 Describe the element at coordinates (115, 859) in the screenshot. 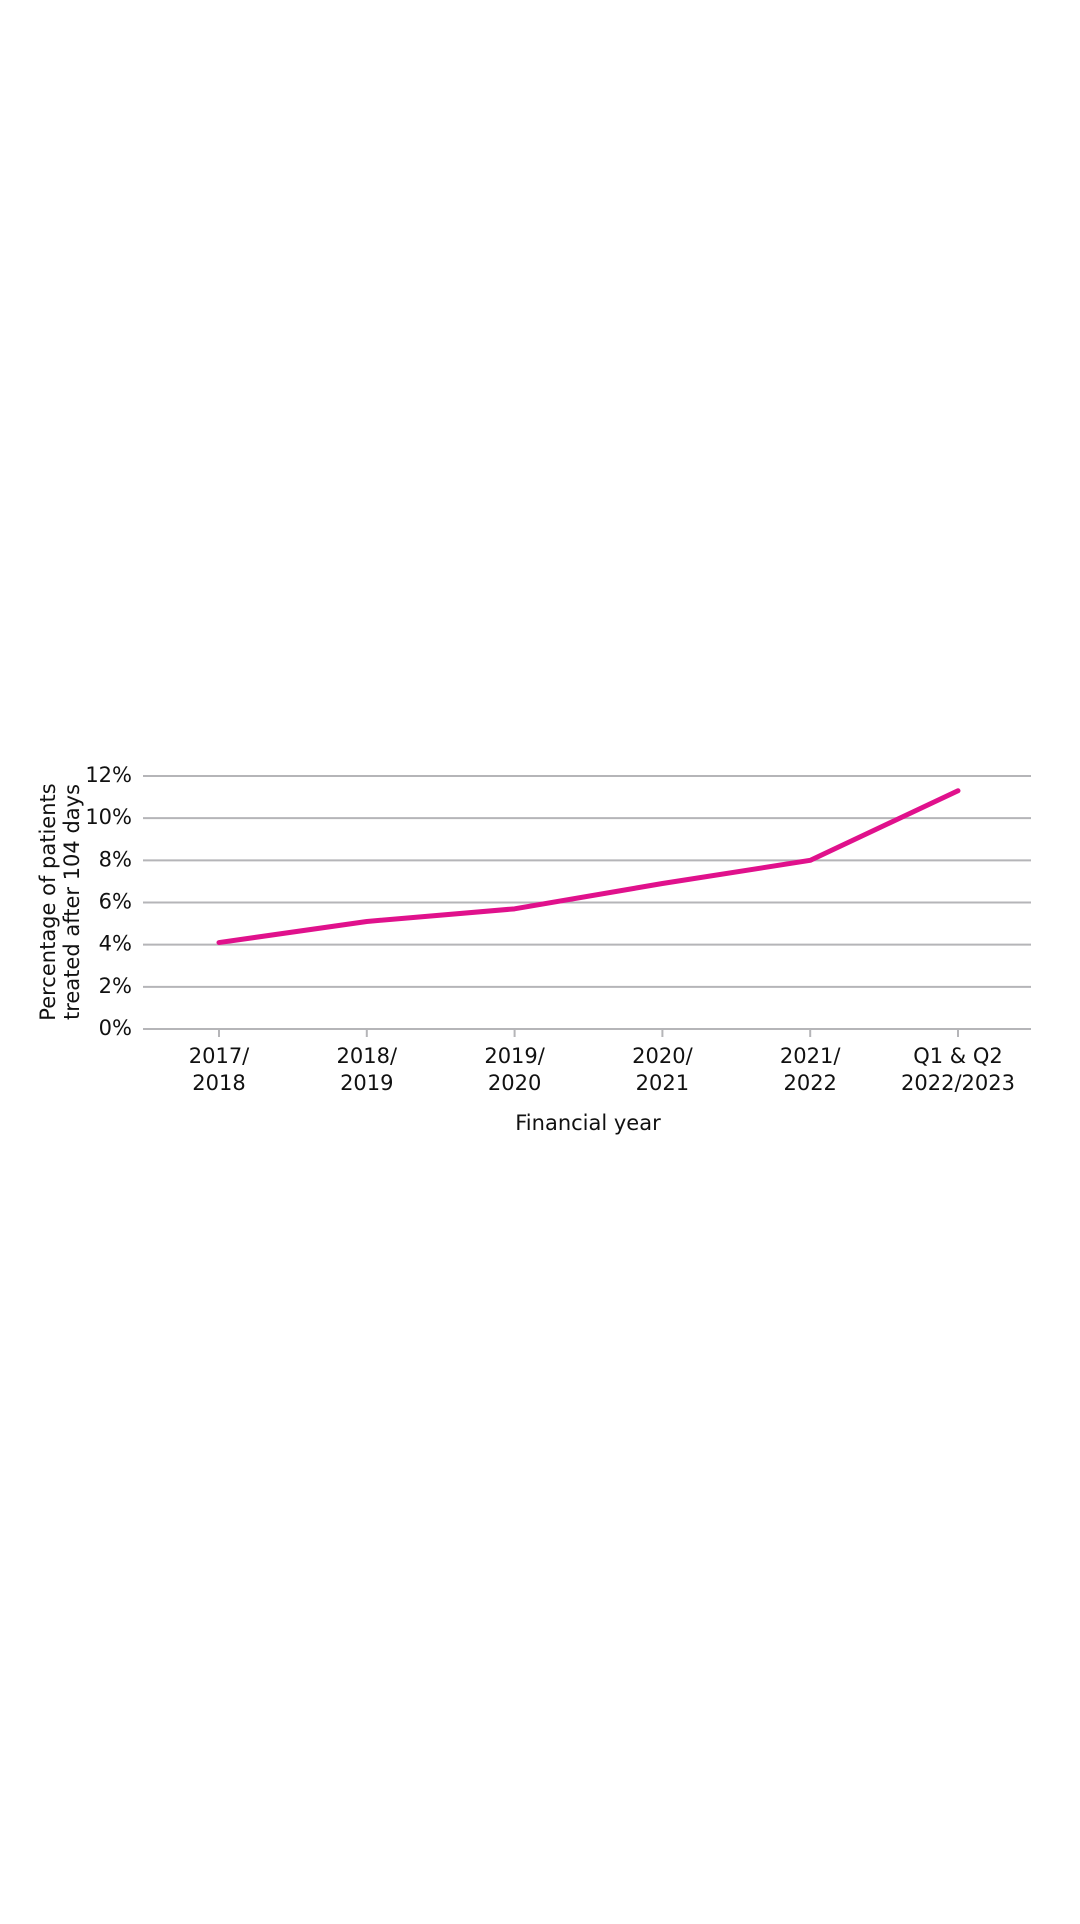

I see `y-tick-label: 8%` at that location.